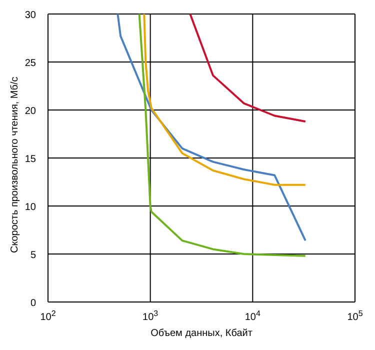  What do you see at coordinates (33, 255) in the screenshot?
I see `y-tick-label: 5` at bounding box center [33, 255].